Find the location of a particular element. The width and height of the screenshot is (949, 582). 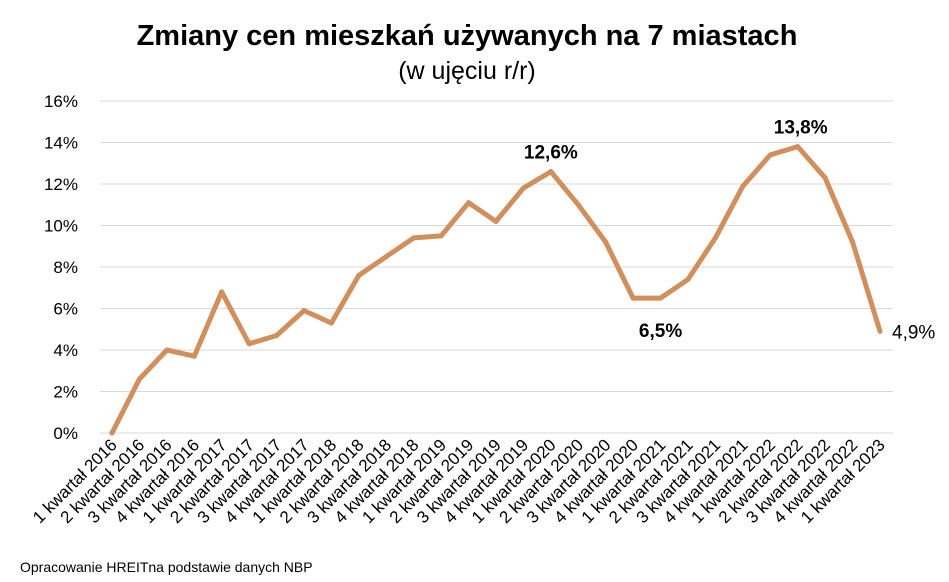

data-label: 6,5% is located at coordinates (660, 331).